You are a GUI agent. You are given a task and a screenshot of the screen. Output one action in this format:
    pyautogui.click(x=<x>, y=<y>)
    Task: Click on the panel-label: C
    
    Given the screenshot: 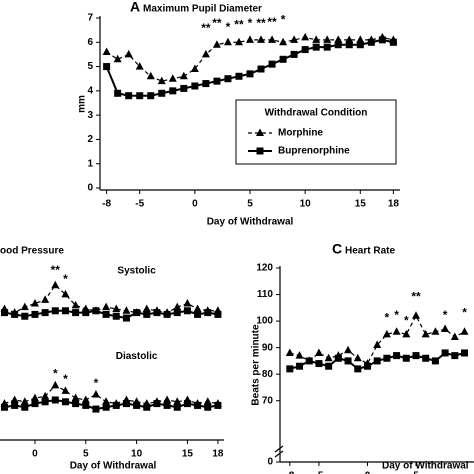 What is the action you would take?
    pyautogui.click(x=337, y=249)
    